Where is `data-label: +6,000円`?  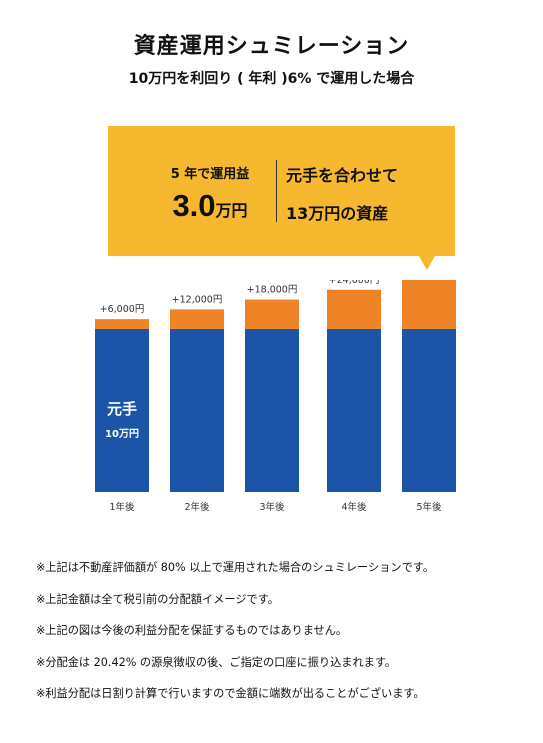 data-label: +6,000円 is located at coordinates (122, 309).